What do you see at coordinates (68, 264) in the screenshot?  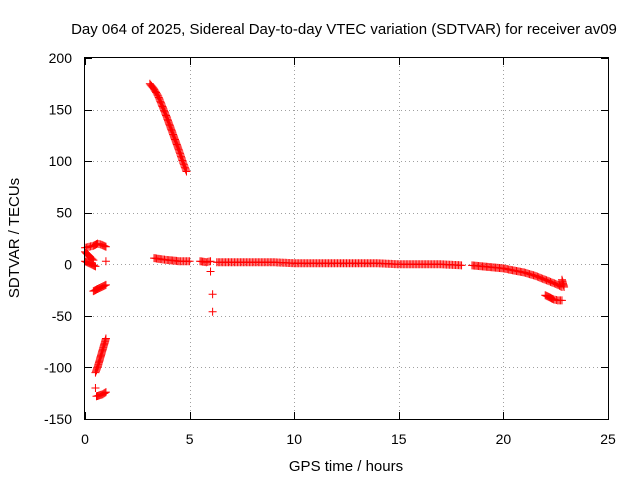 I see `y-tick-label: 0` at bounding box center [68, 264].